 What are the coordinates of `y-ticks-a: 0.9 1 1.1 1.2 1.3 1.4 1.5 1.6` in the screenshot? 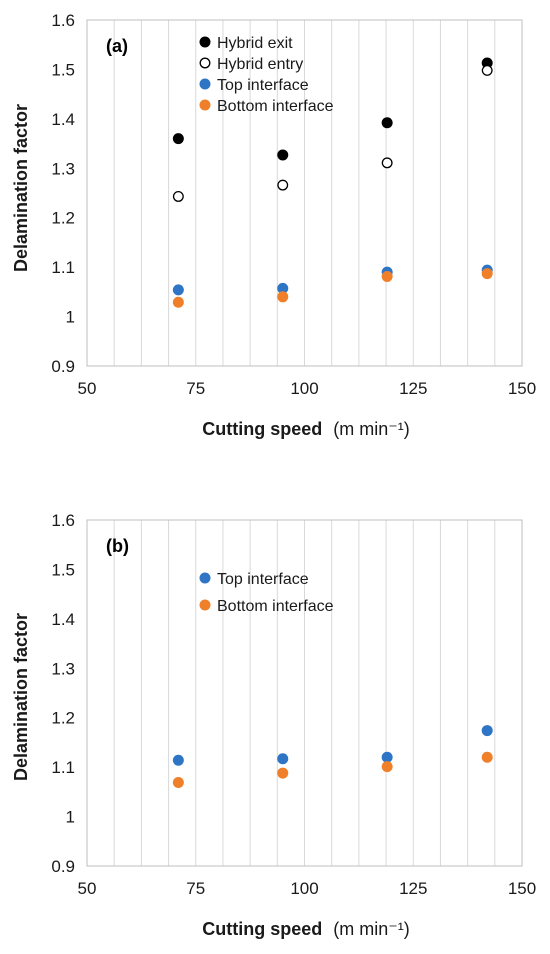 It's located at (63, 193).